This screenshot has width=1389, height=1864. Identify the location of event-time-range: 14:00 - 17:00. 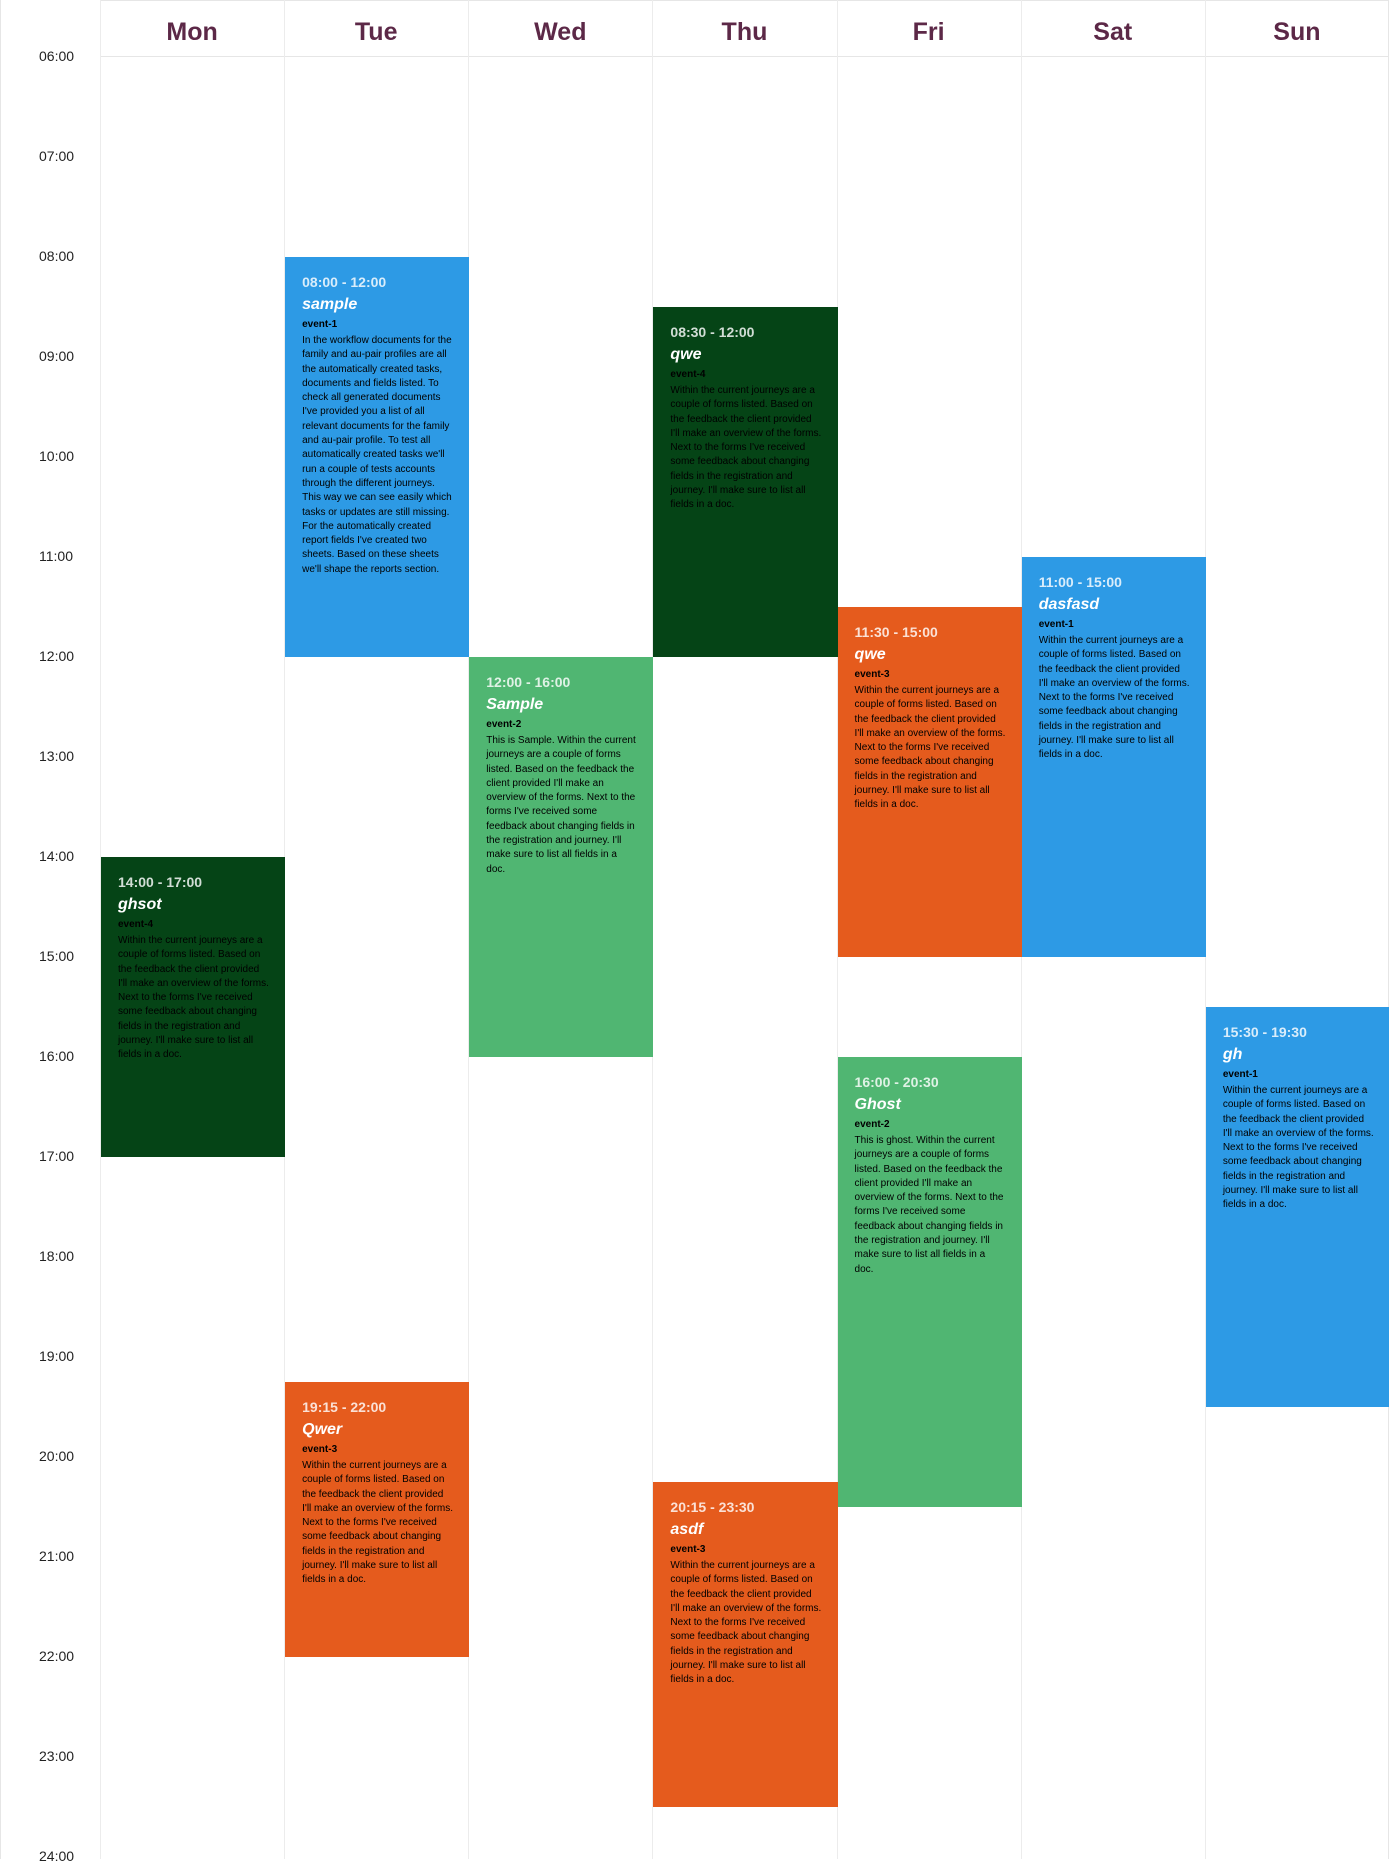
(193, 882).